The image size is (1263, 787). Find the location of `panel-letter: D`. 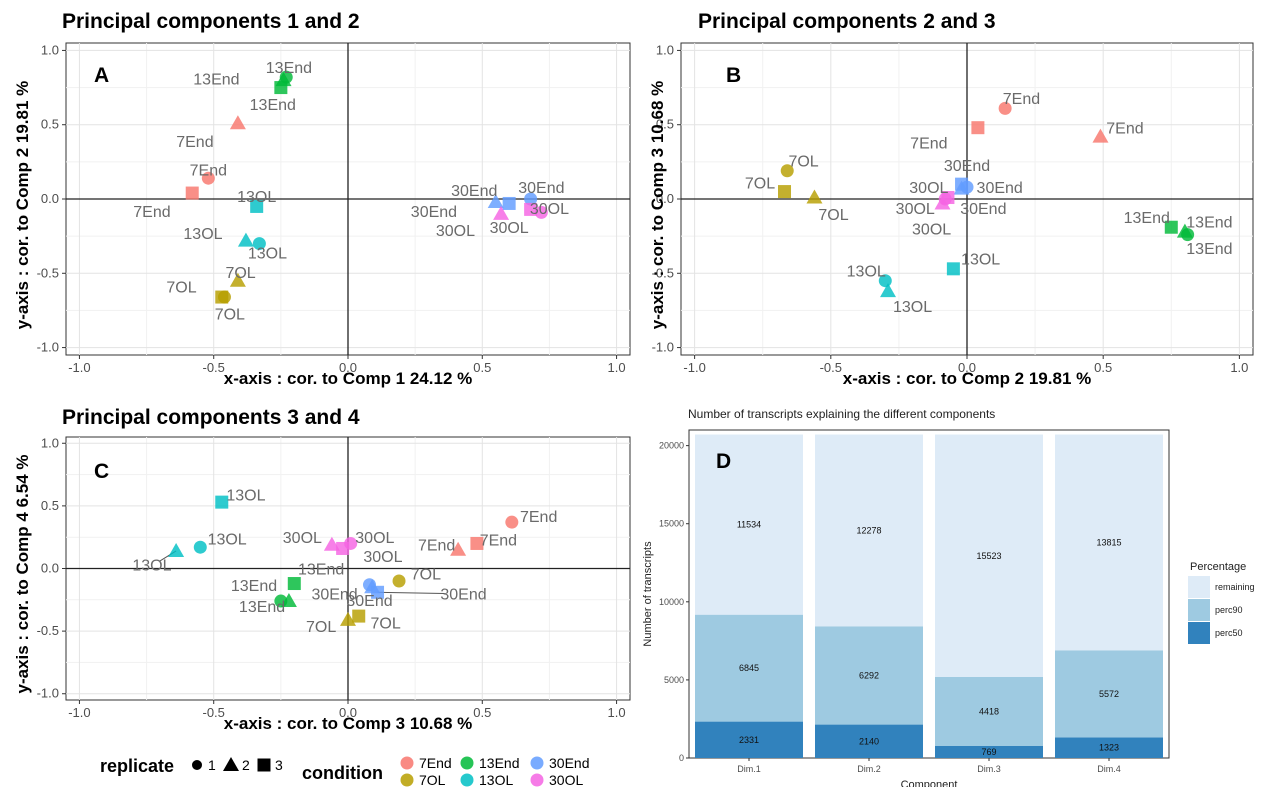

panel-letter: D is located at coordinates (723, 461).